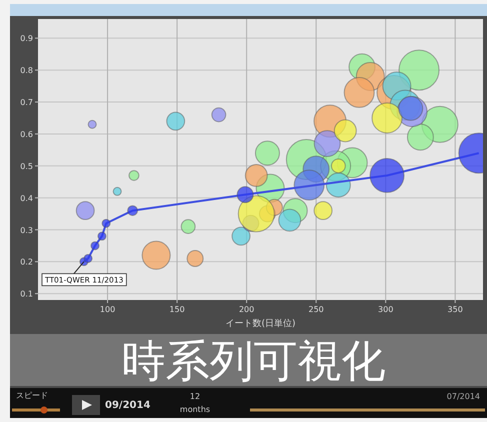 The image size is (487, 422). Describe the element at coordinates (316, 309) in the screenshot. I see `x-tick-label: 250` at that location.